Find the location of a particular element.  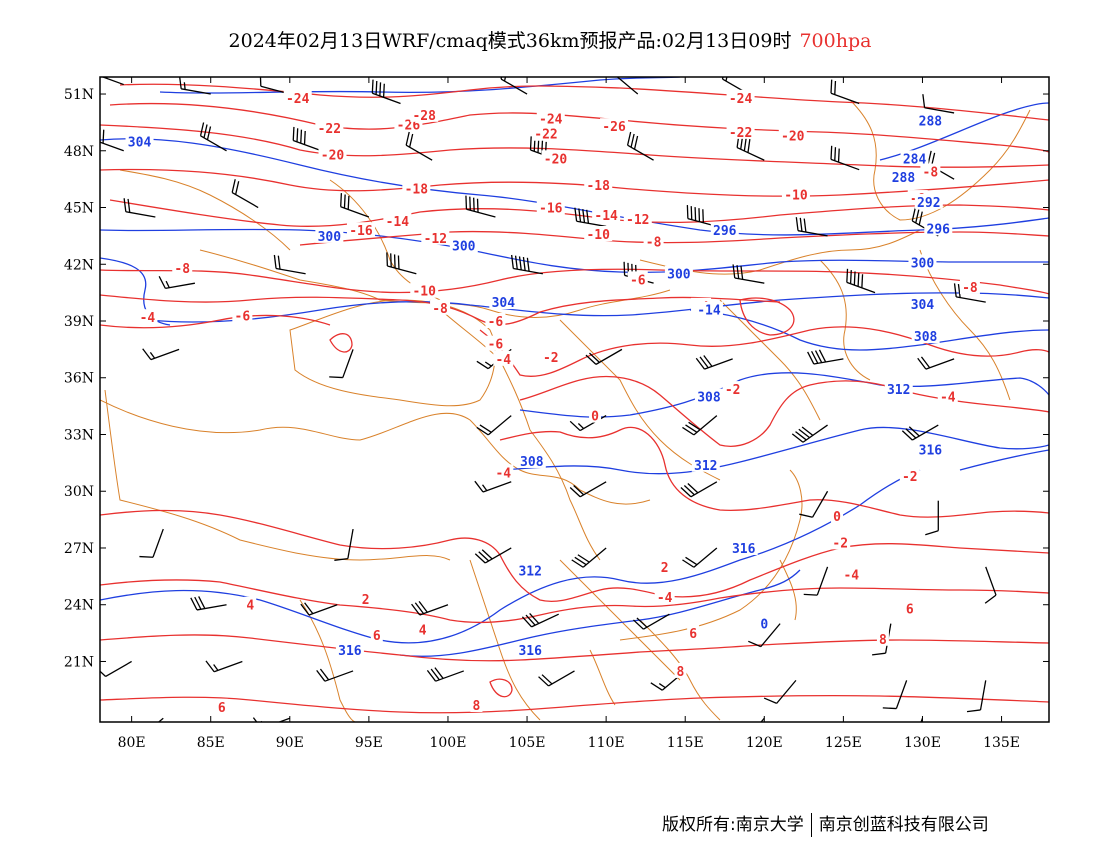

height-contour is located at coordinates (600, 613).